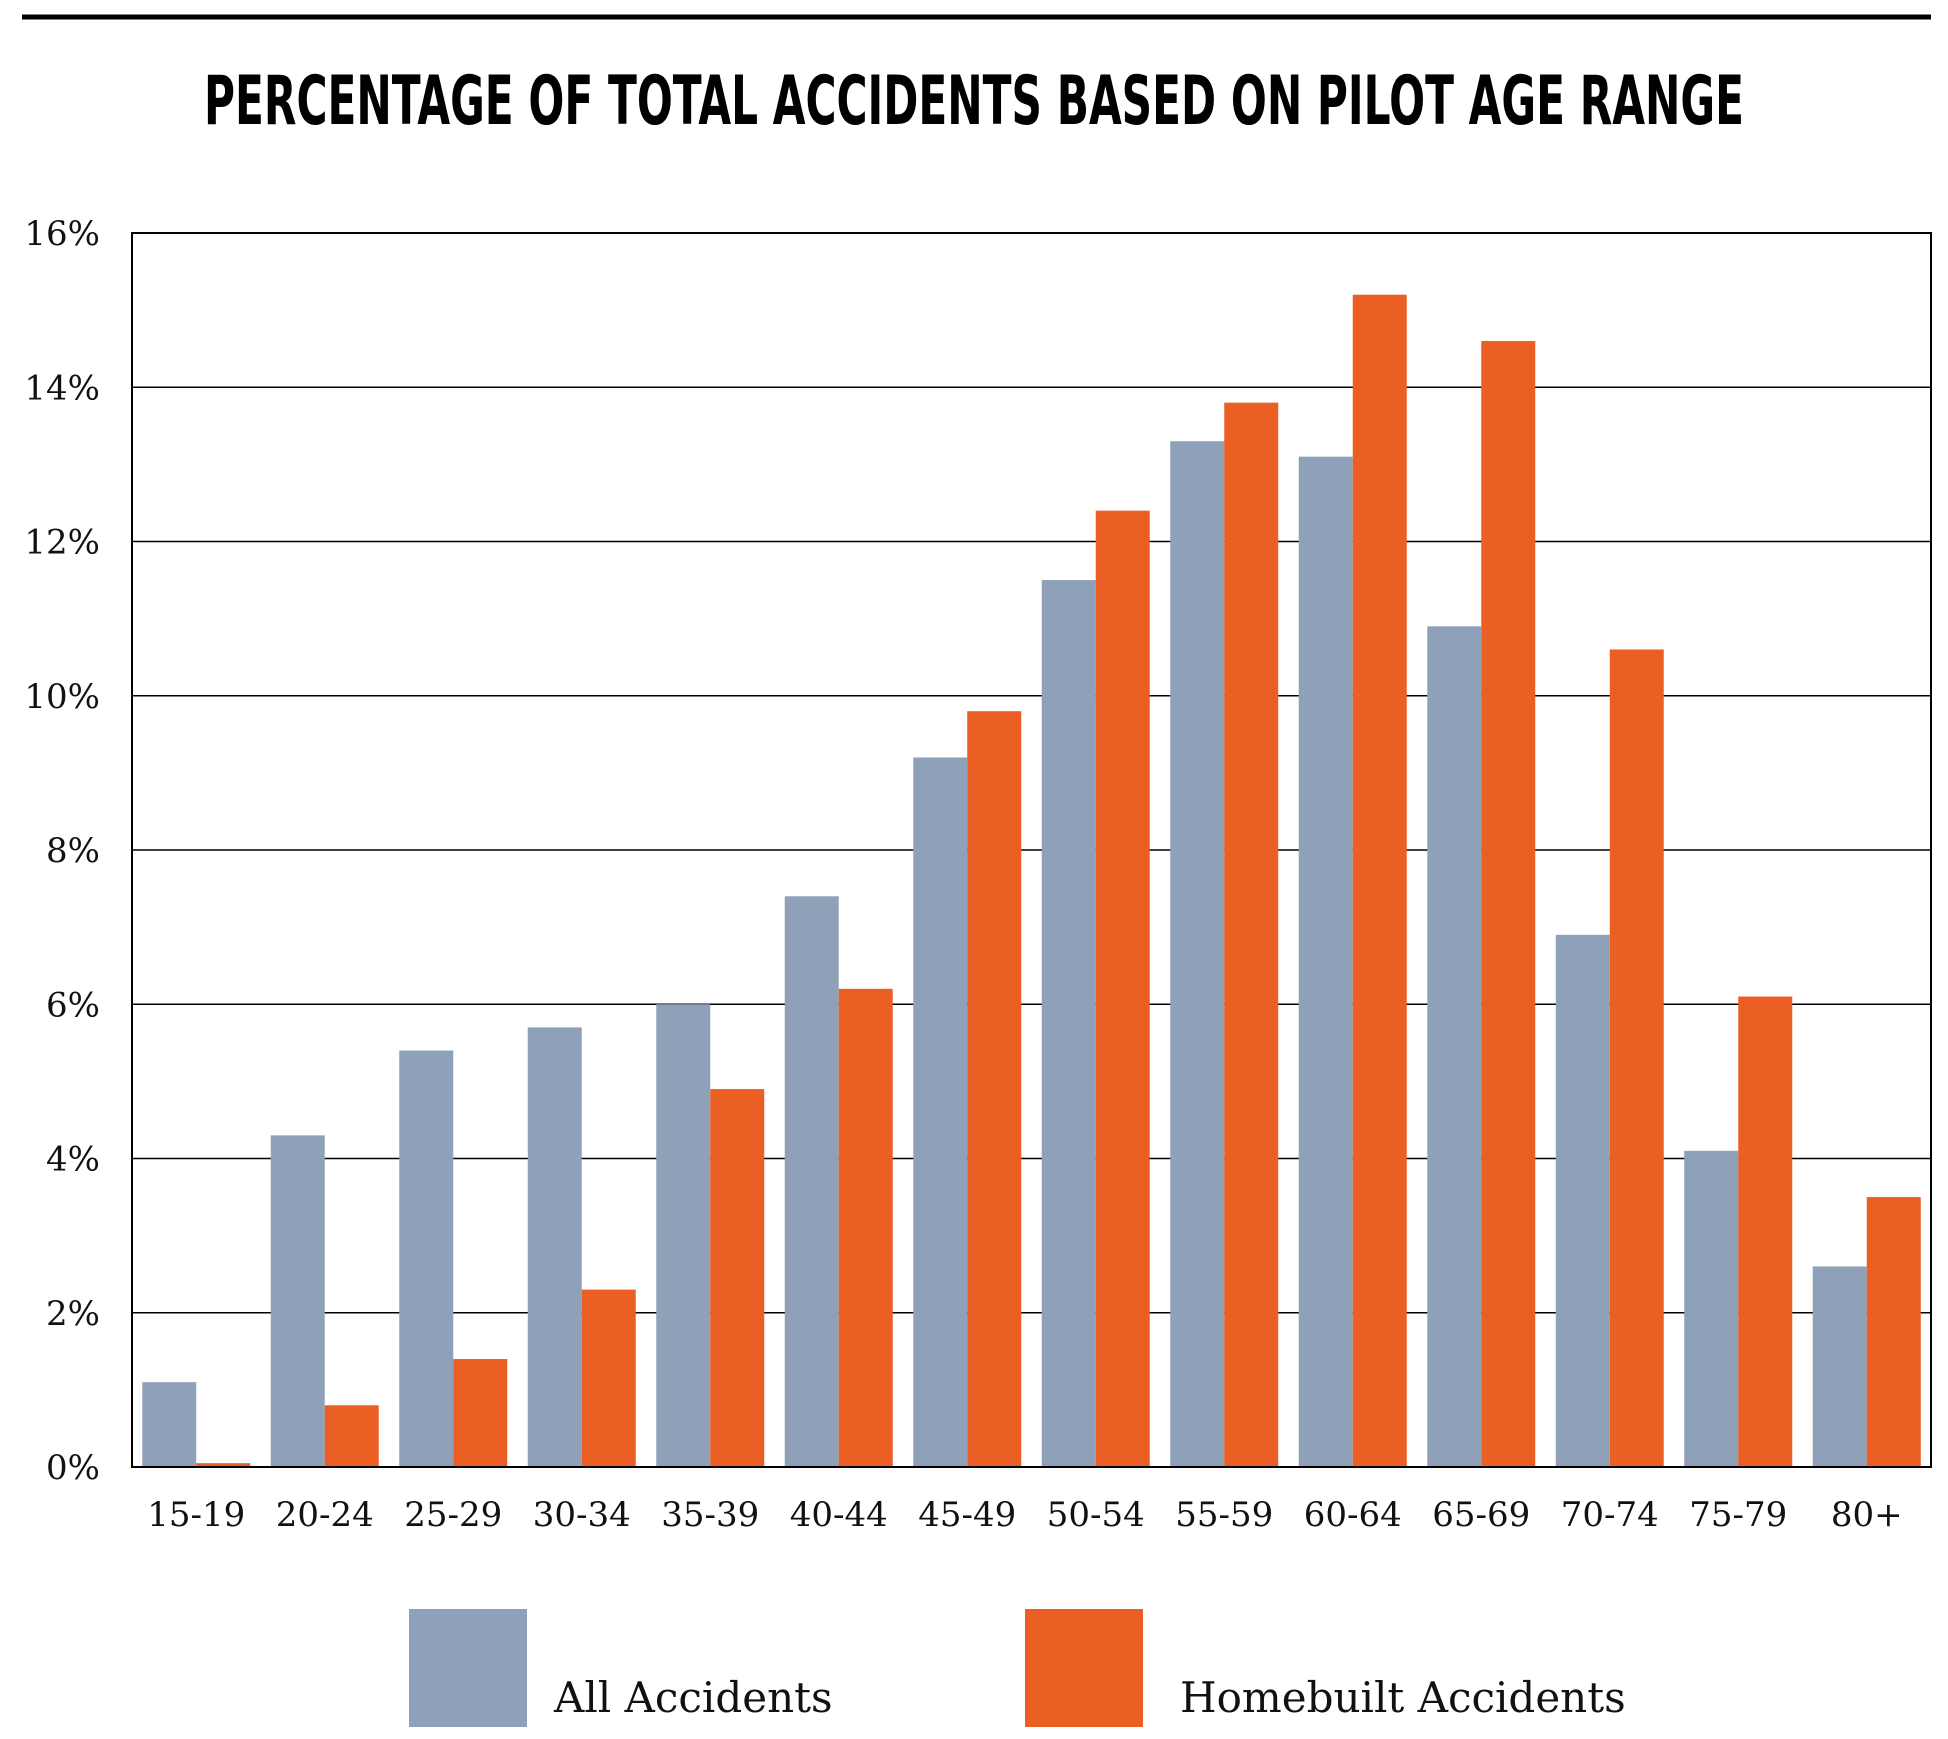  What do you see at coordinates (710, 1515) in the screenshot?
I see `x-tick-label: 35-39` at bounding box center [710, 1515].